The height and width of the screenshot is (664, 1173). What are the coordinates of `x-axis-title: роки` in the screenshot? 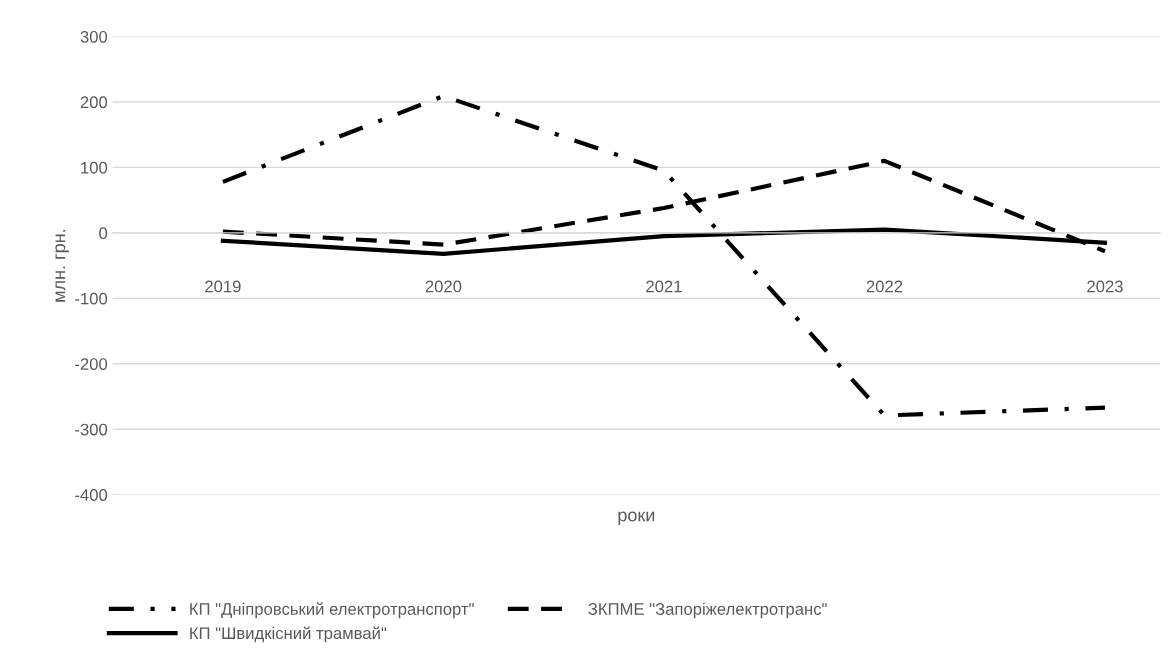 It's located at (636, 518).